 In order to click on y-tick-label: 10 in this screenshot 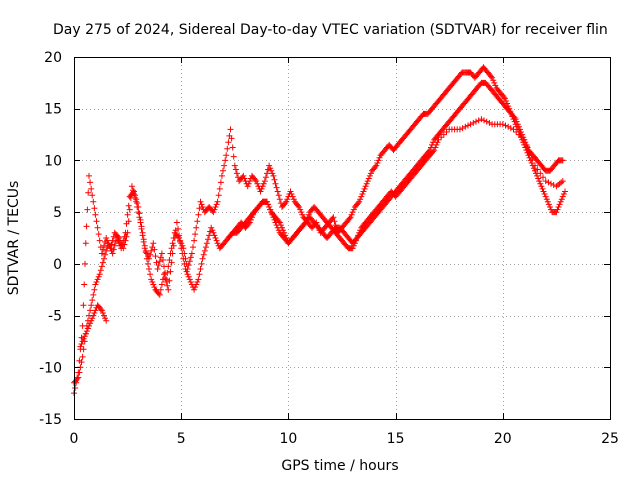, I will do `click(53, 161)`.